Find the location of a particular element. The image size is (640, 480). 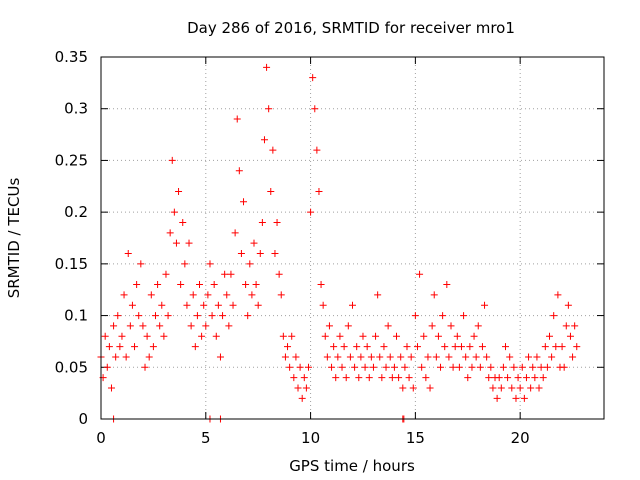

x-tick-label: 20 is located at coordinates (520, 438).